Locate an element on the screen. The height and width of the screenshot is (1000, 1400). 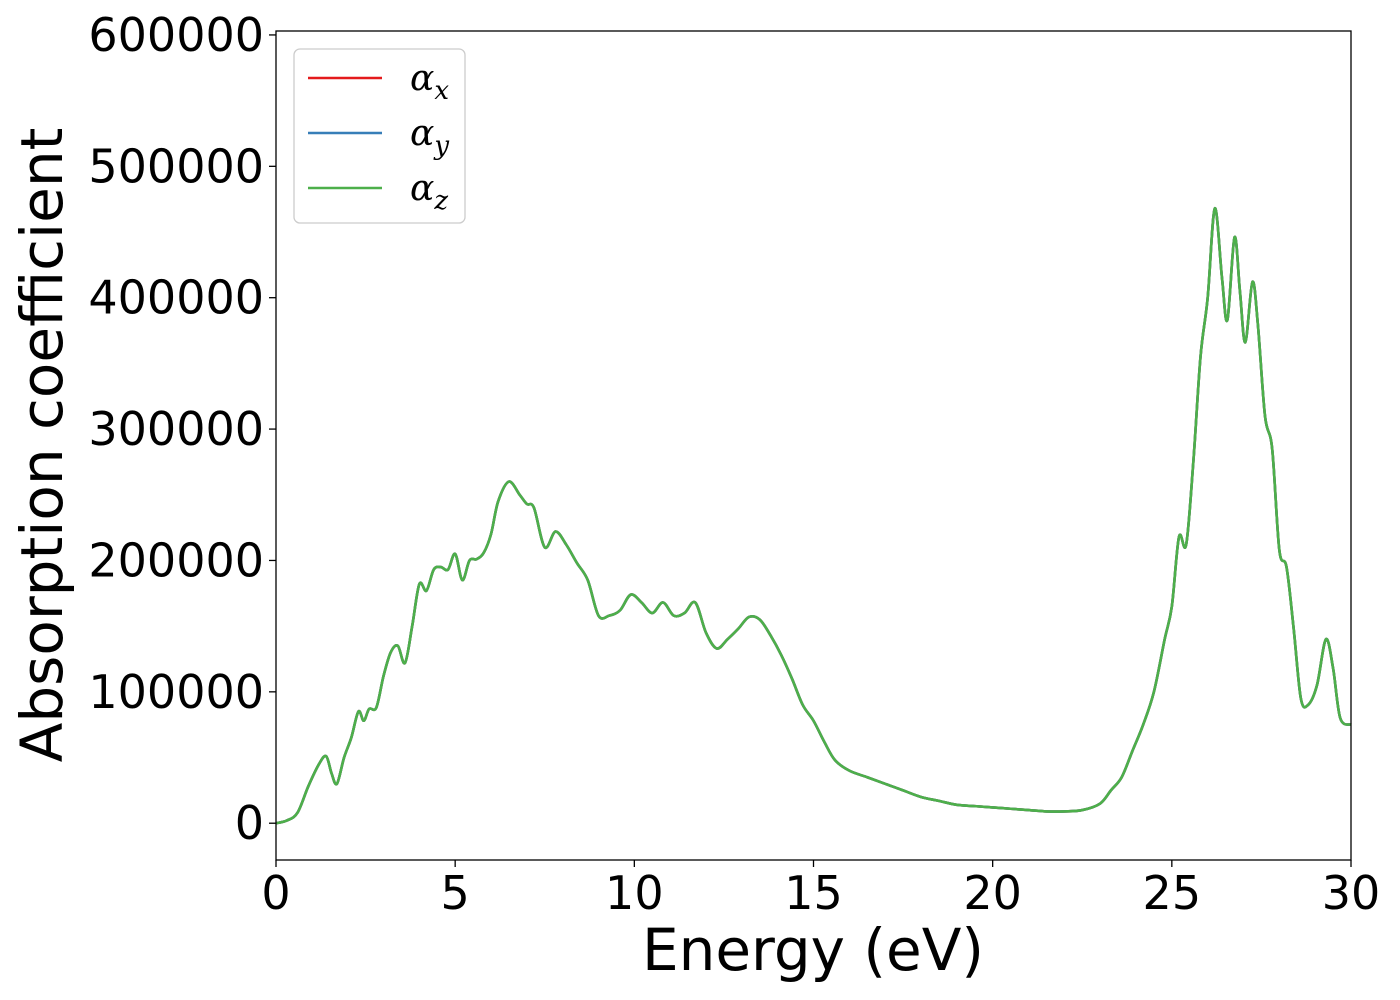
x-tick-label: 0 is located at coordinates (275, 893).